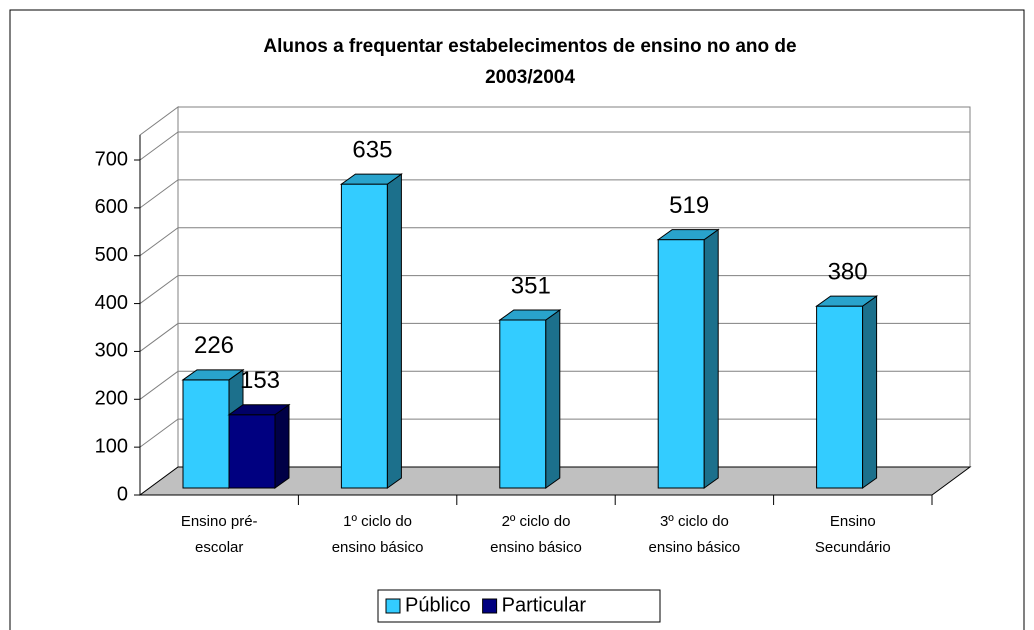 This screenshot has height=630, width=1034. What do you see at coordinates (536, 521) in the screenshot?
I see `x-tick-label: 2º ciclo do` at bounding box center [536, 521].